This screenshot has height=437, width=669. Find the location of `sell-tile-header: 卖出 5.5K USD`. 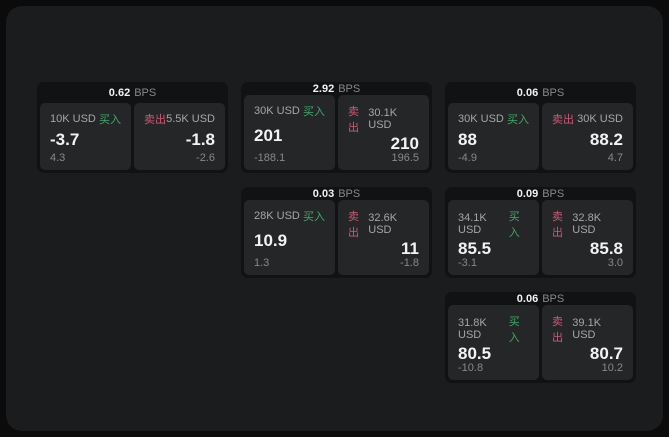

sell-tile-header: 卖出 5.5K USD is located at coordinates (179, 119).